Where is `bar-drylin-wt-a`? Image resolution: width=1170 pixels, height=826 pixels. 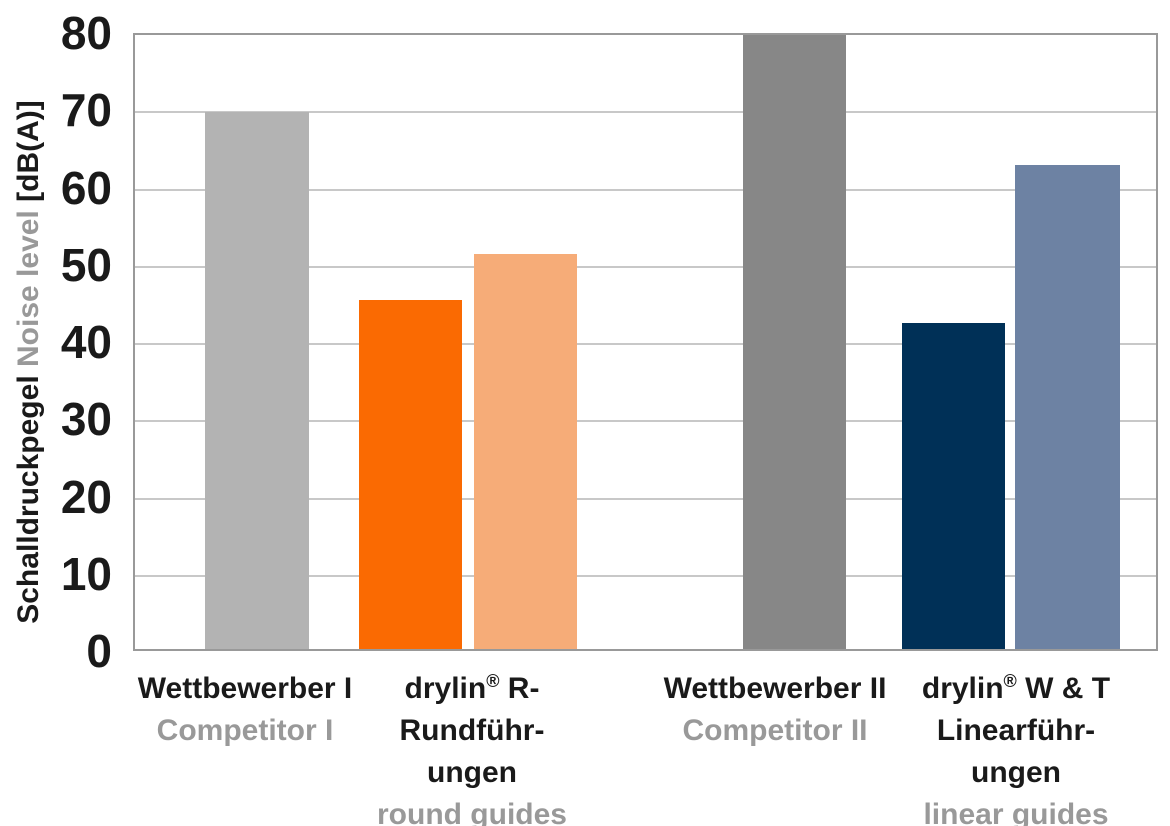 bar-drylin-wt-a is located at coordinates (953, 485).